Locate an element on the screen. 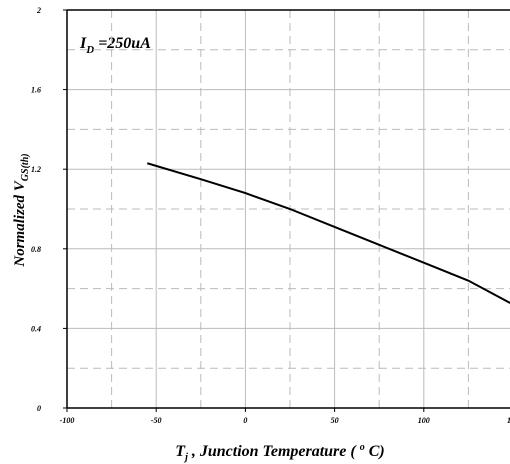  y-label-sub: GS(th) is located at coordinates (25, 167).